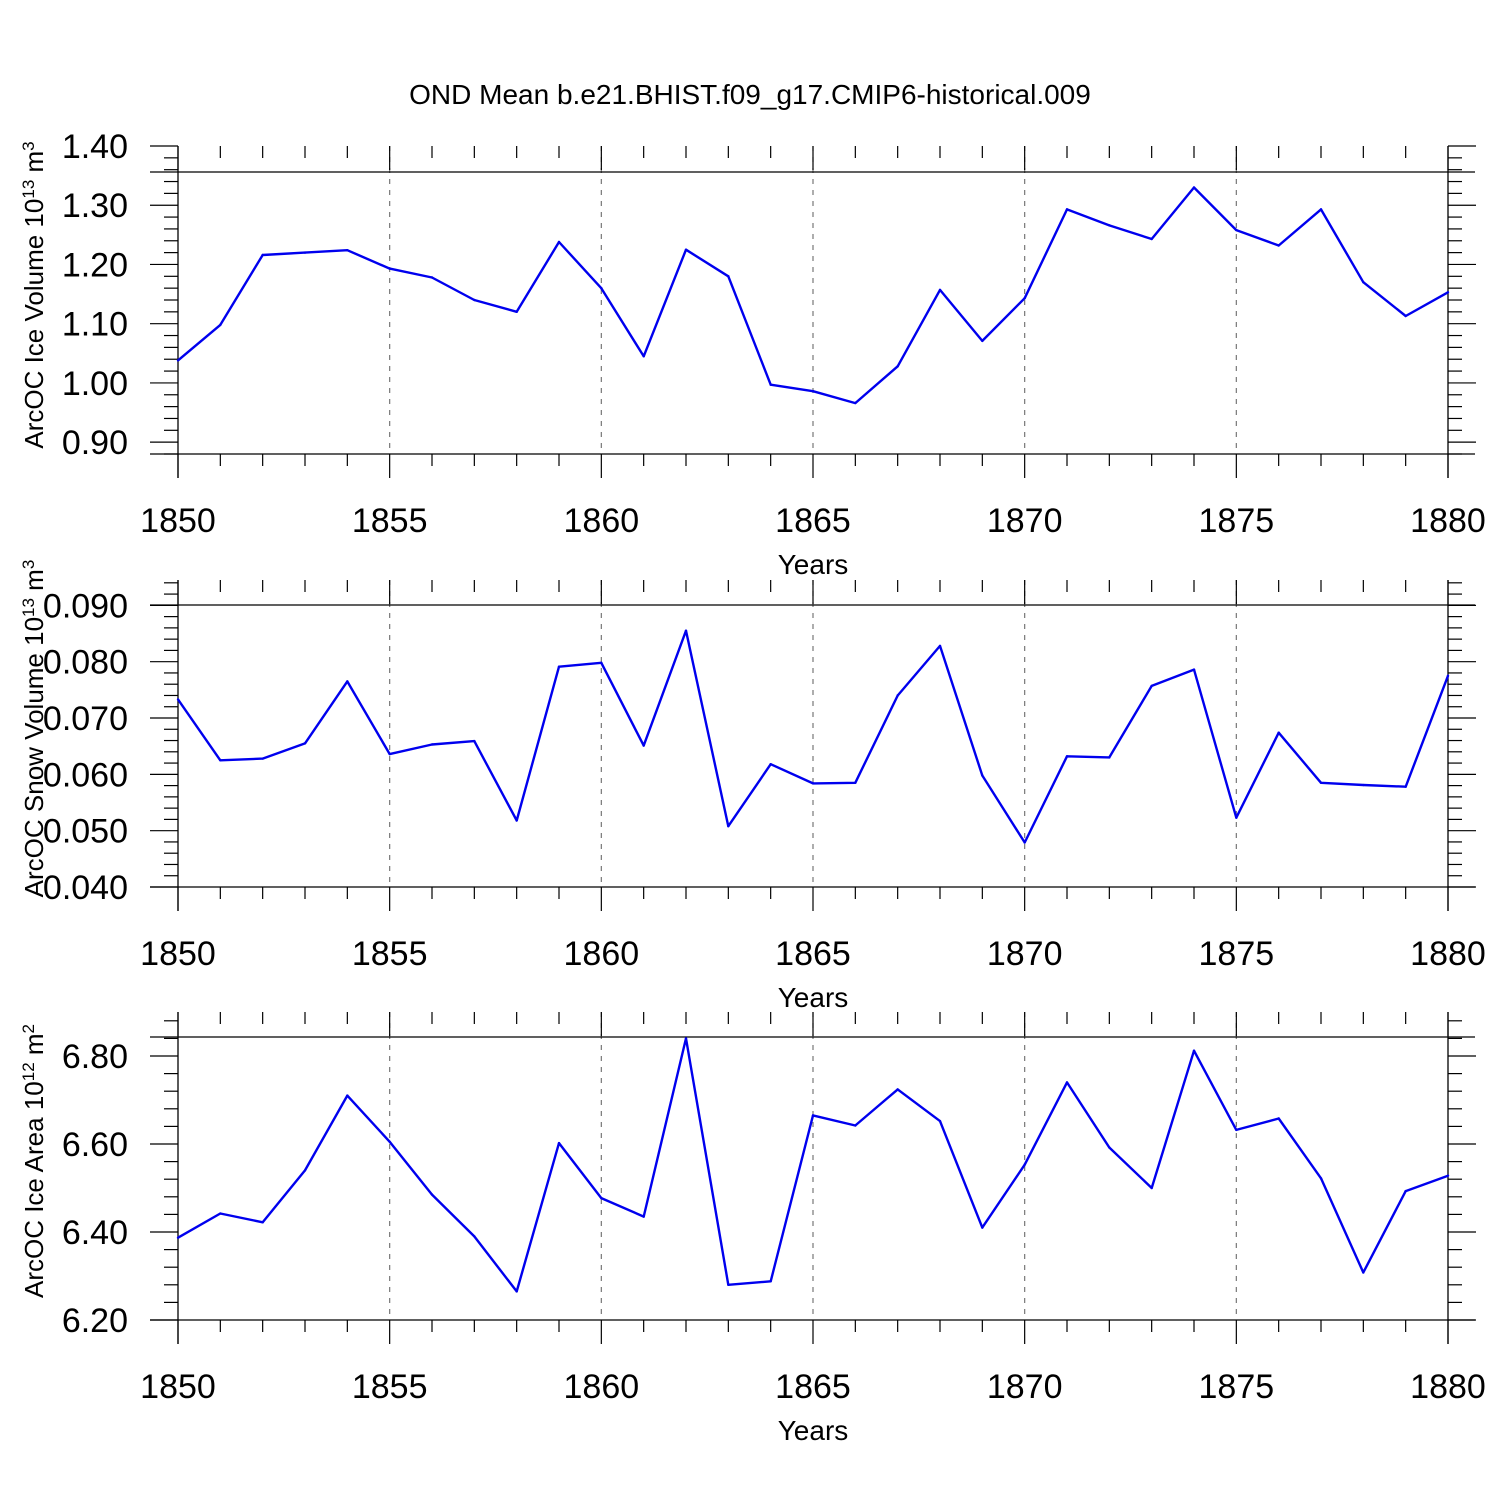 This screenshot has height=1500, width=1500. I want to click on y-tick-label: 6.20, so click(95, 1321).